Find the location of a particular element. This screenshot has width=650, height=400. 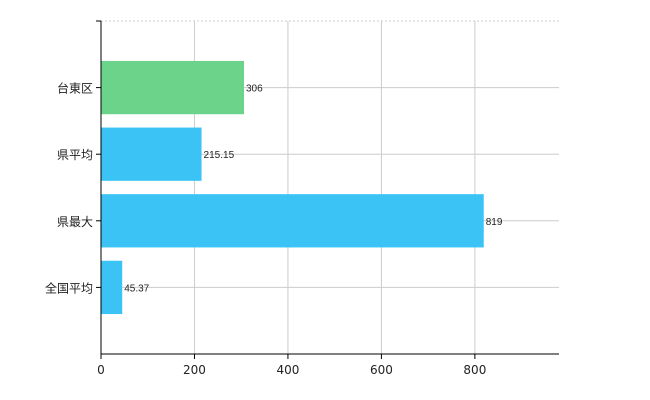

x-tick-label-400: 400 is located at coordinates (287, 370).